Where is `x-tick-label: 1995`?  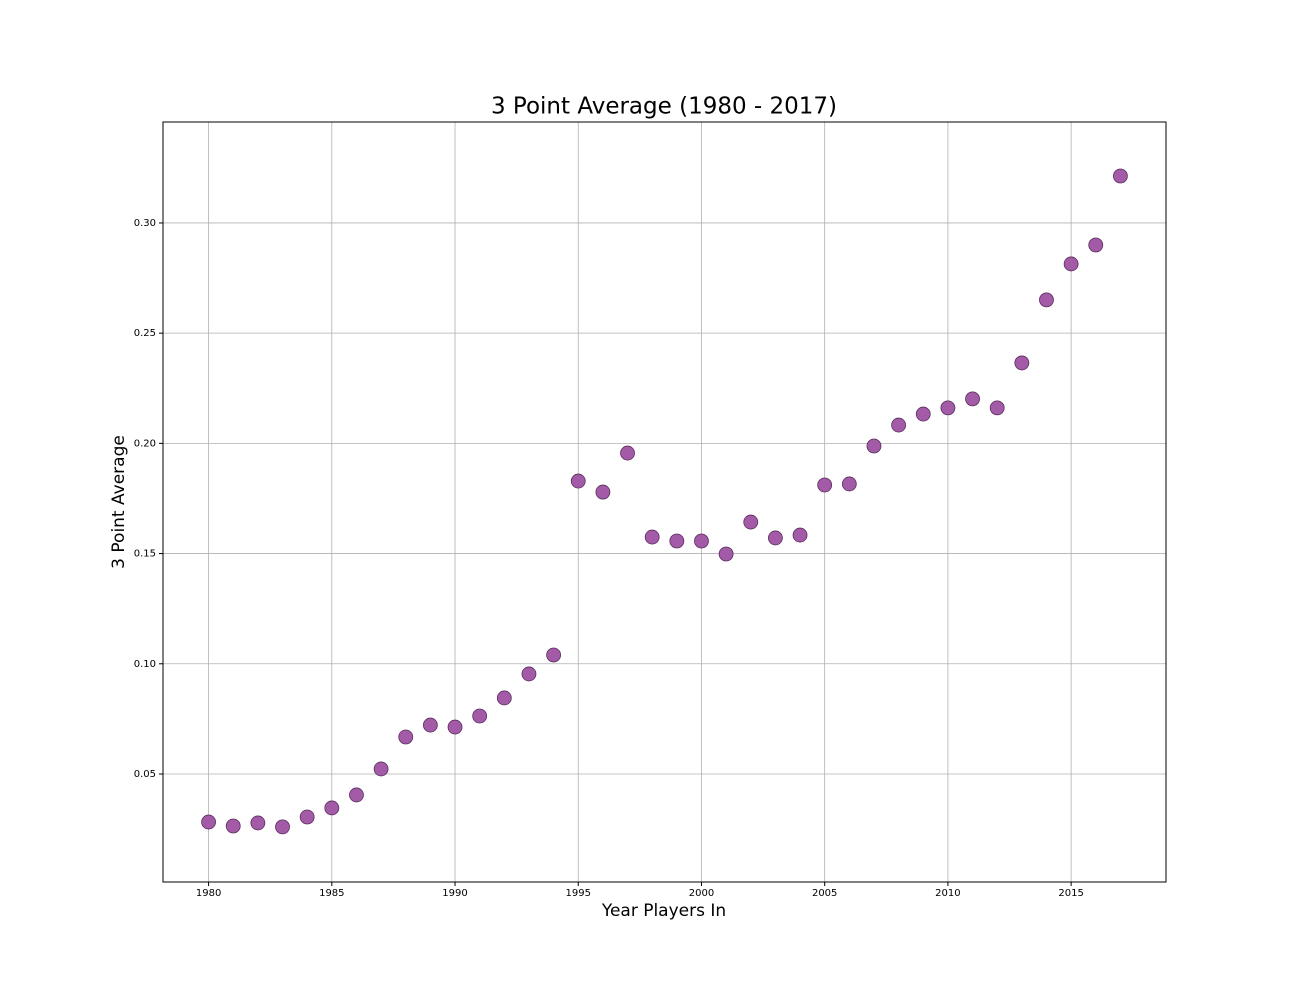
x-tick-label: 1995 is located at coordinates (578, 893).